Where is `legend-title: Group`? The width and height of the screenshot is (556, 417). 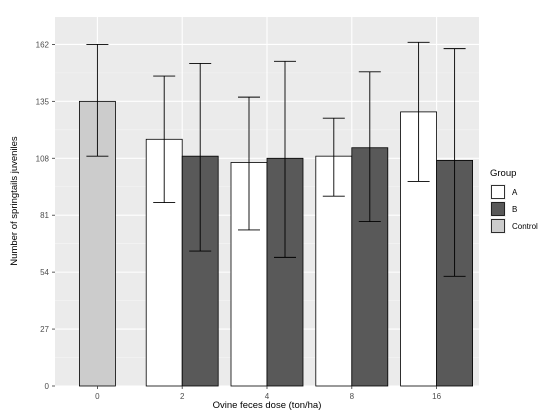
legend-title: Group is located at coordinates (503, 173).